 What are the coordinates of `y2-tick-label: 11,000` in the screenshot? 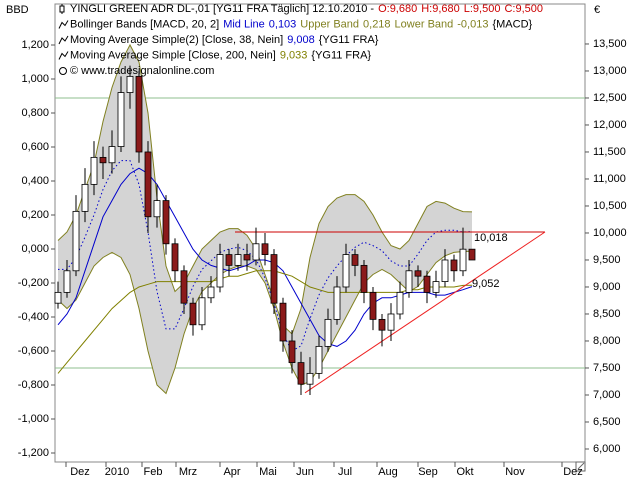 It's located at (609, 179).